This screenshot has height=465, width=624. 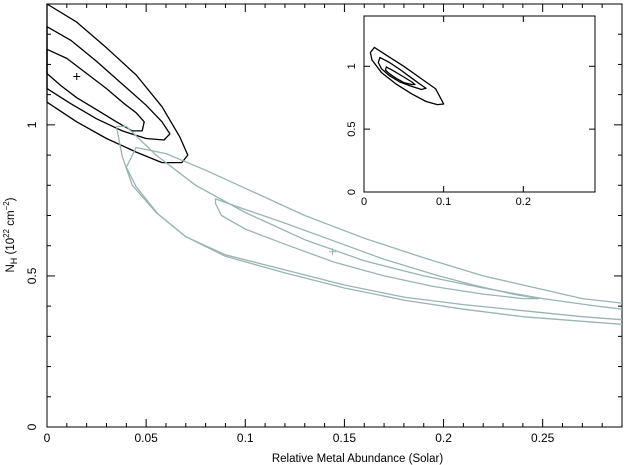 What do you see at coordinates (523, 202) in the screenshot?
I see `inset-xtick-label: 0.2` at bounding box center [523, 202].